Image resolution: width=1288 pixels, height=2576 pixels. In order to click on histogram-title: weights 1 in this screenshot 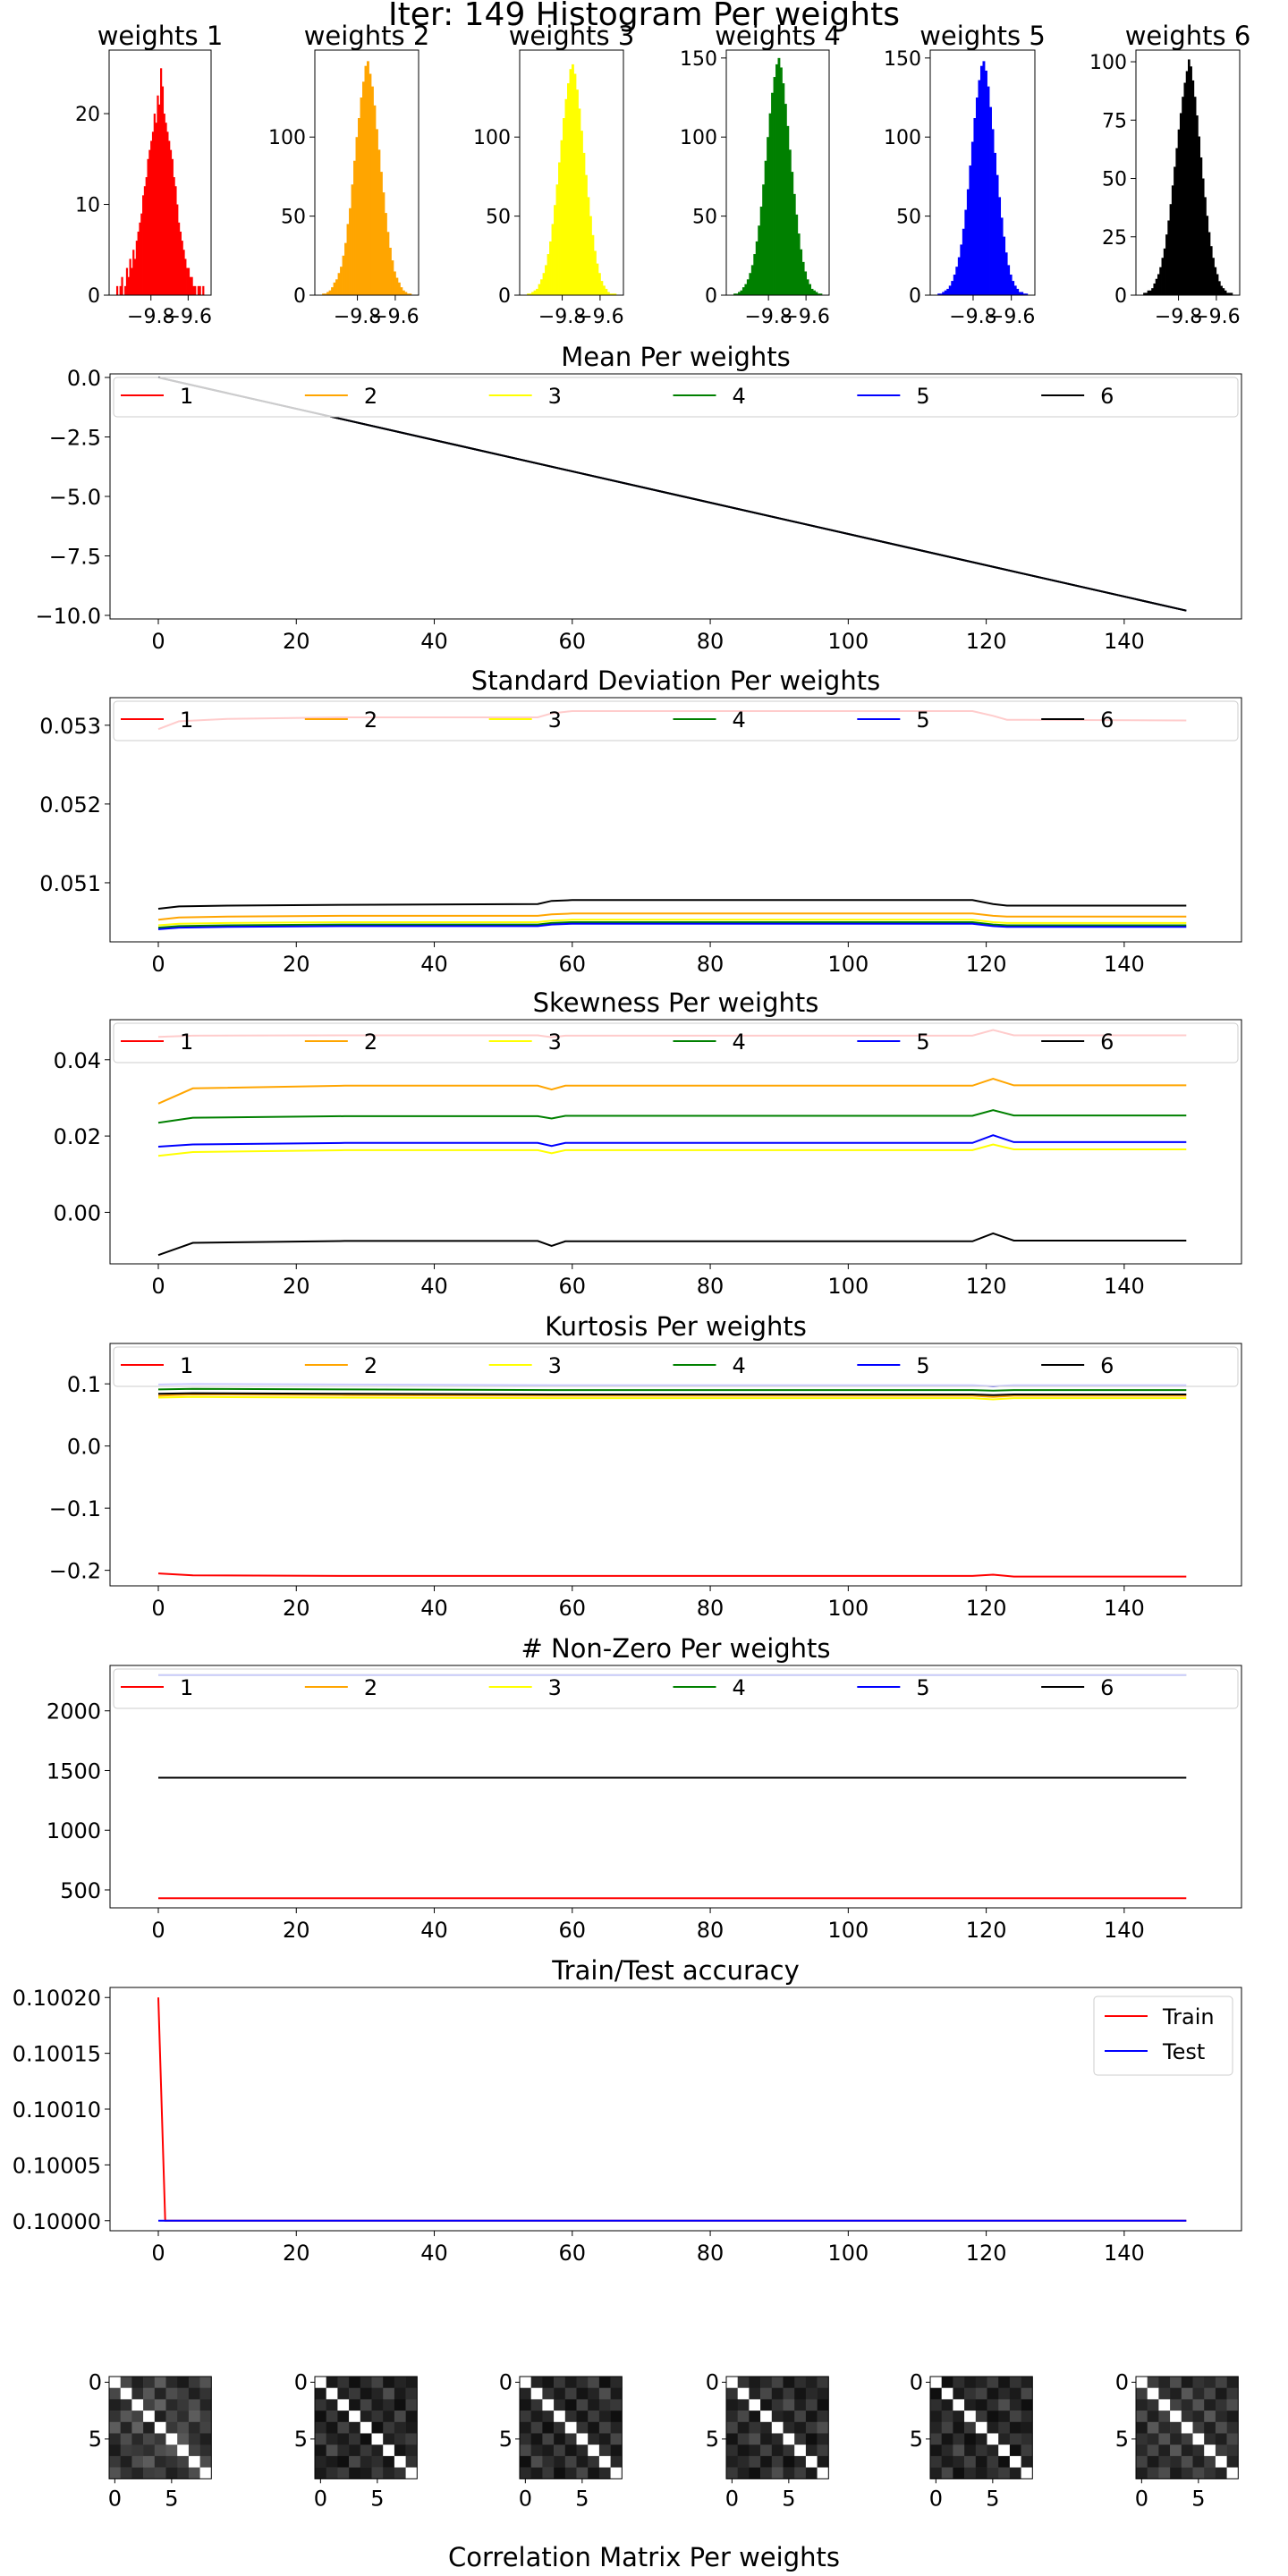, I will do `click(160, 36)`.